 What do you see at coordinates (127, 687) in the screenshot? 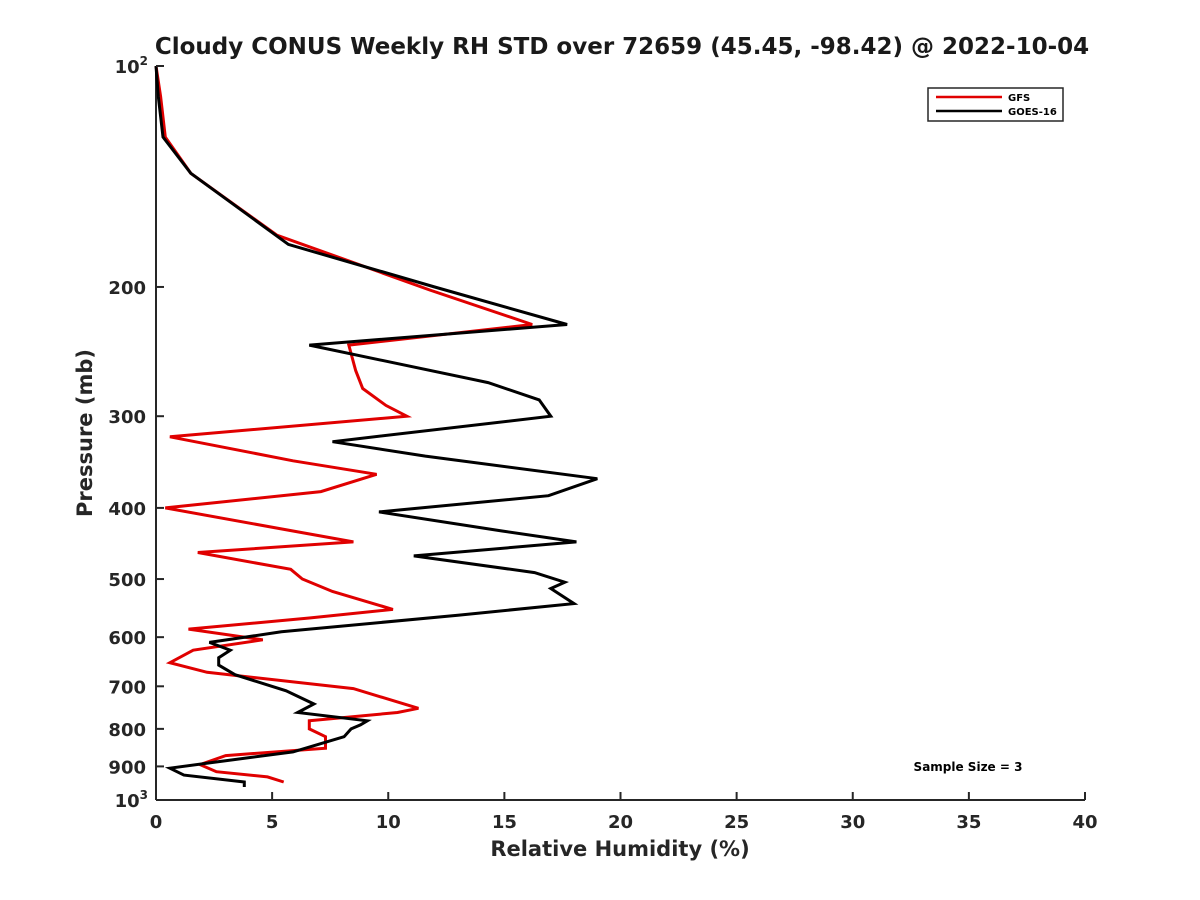
I see `y-tick-label: 700` at bounding box center [127, 687].